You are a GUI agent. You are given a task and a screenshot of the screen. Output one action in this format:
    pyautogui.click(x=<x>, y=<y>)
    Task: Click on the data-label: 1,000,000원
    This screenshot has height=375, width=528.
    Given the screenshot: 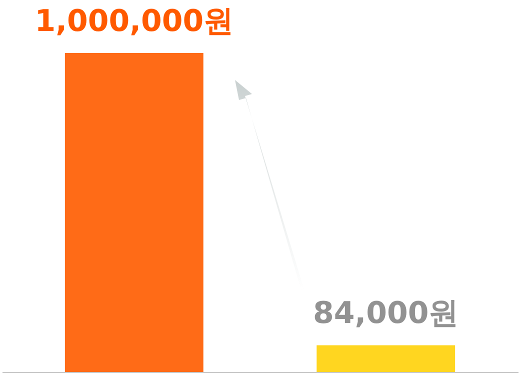 What is the action you would take?
    pyautogui.click(x=134, y=21)
    